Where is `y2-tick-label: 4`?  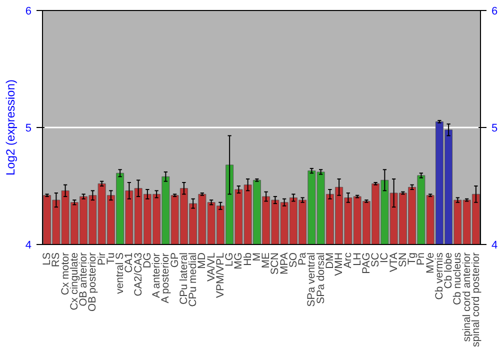 y2-tick-label: 4 is located at coordinates (495, 246).